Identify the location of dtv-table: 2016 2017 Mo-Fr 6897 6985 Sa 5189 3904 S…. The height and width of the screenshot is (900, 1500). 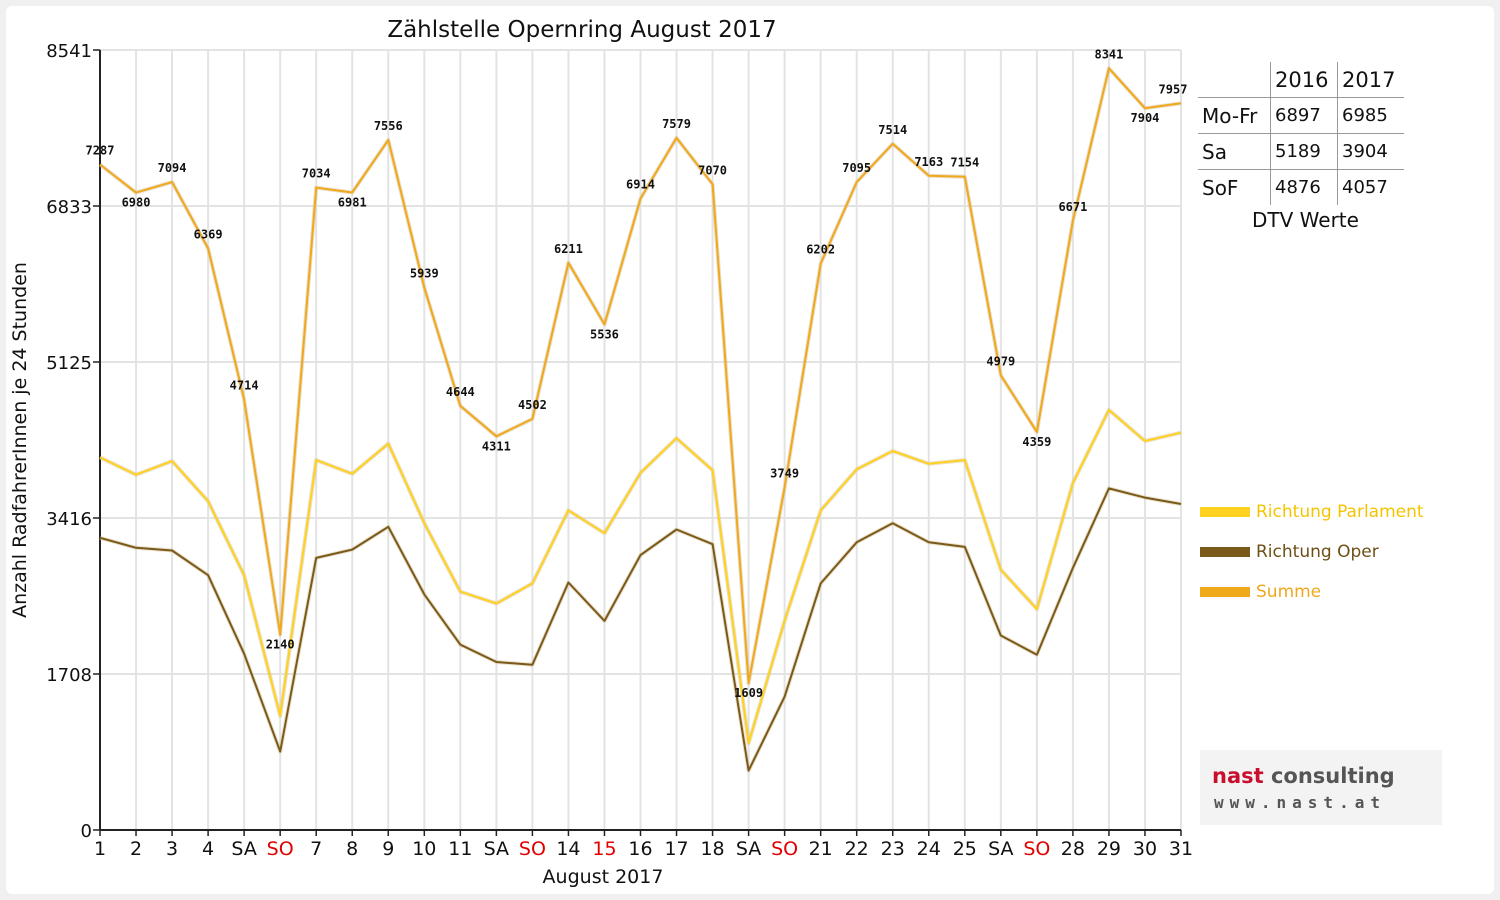
(1301, 133).